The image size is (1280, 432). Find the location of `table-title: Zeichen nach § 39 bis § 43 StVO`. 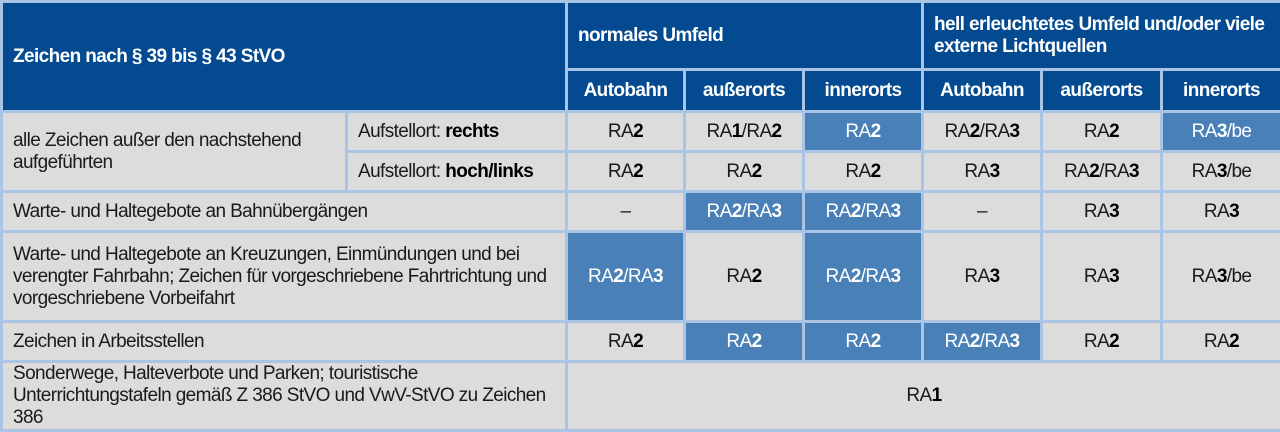

table-title: Zeichen nach § 39 bis § 43 StVO is located at coordinates (284, 57).